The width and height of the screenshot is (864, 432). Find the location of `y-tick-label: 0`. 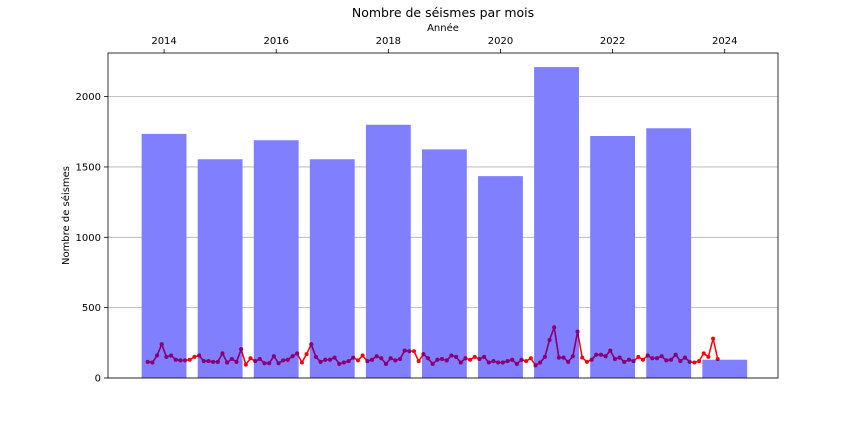

y-tick-label: 0 is located at coordinates (98, 379).